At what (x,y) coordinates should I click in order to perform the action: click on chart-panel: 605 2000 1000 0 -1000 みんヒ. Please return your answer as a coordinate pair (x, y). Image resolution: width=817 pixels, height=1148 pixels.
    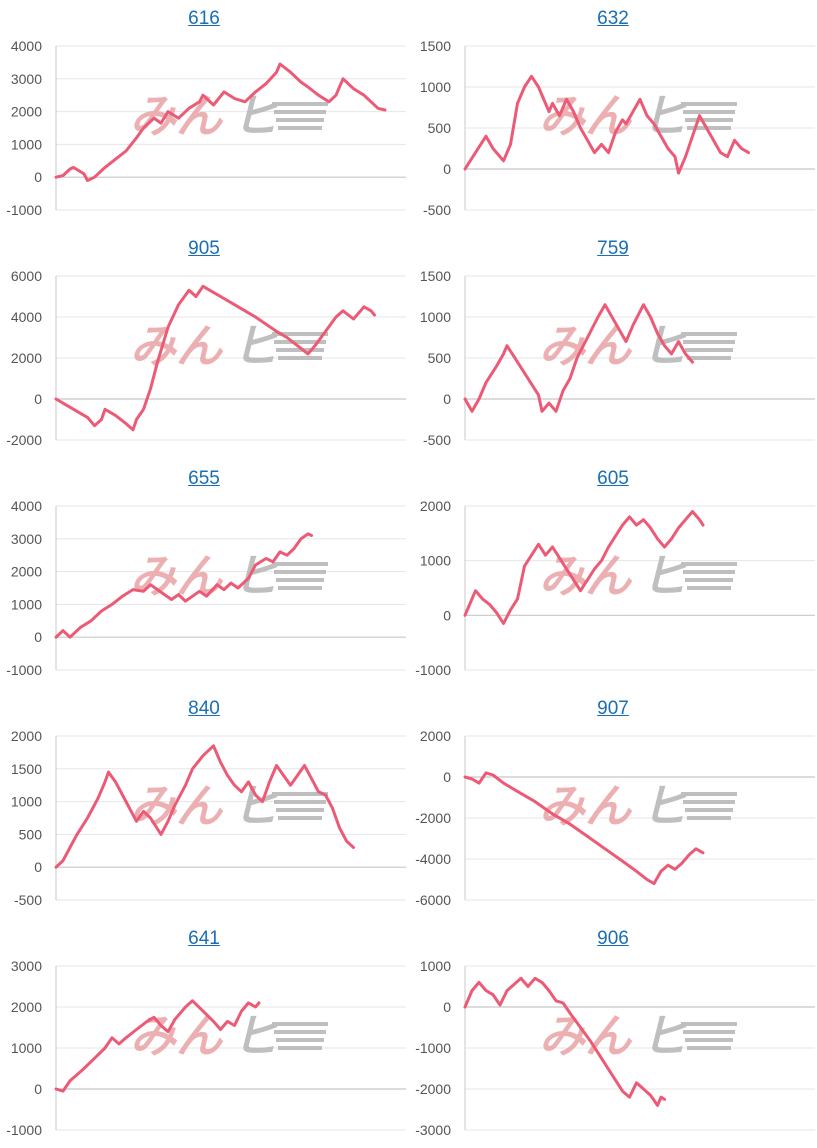
    Looking at the image, I should click on (613, 574).